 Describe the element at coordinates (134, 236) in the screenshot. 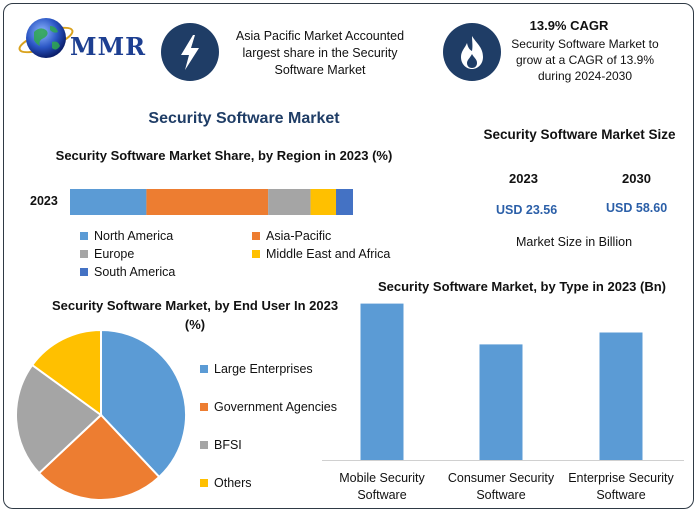

I see `legend-label: North America` at that location.